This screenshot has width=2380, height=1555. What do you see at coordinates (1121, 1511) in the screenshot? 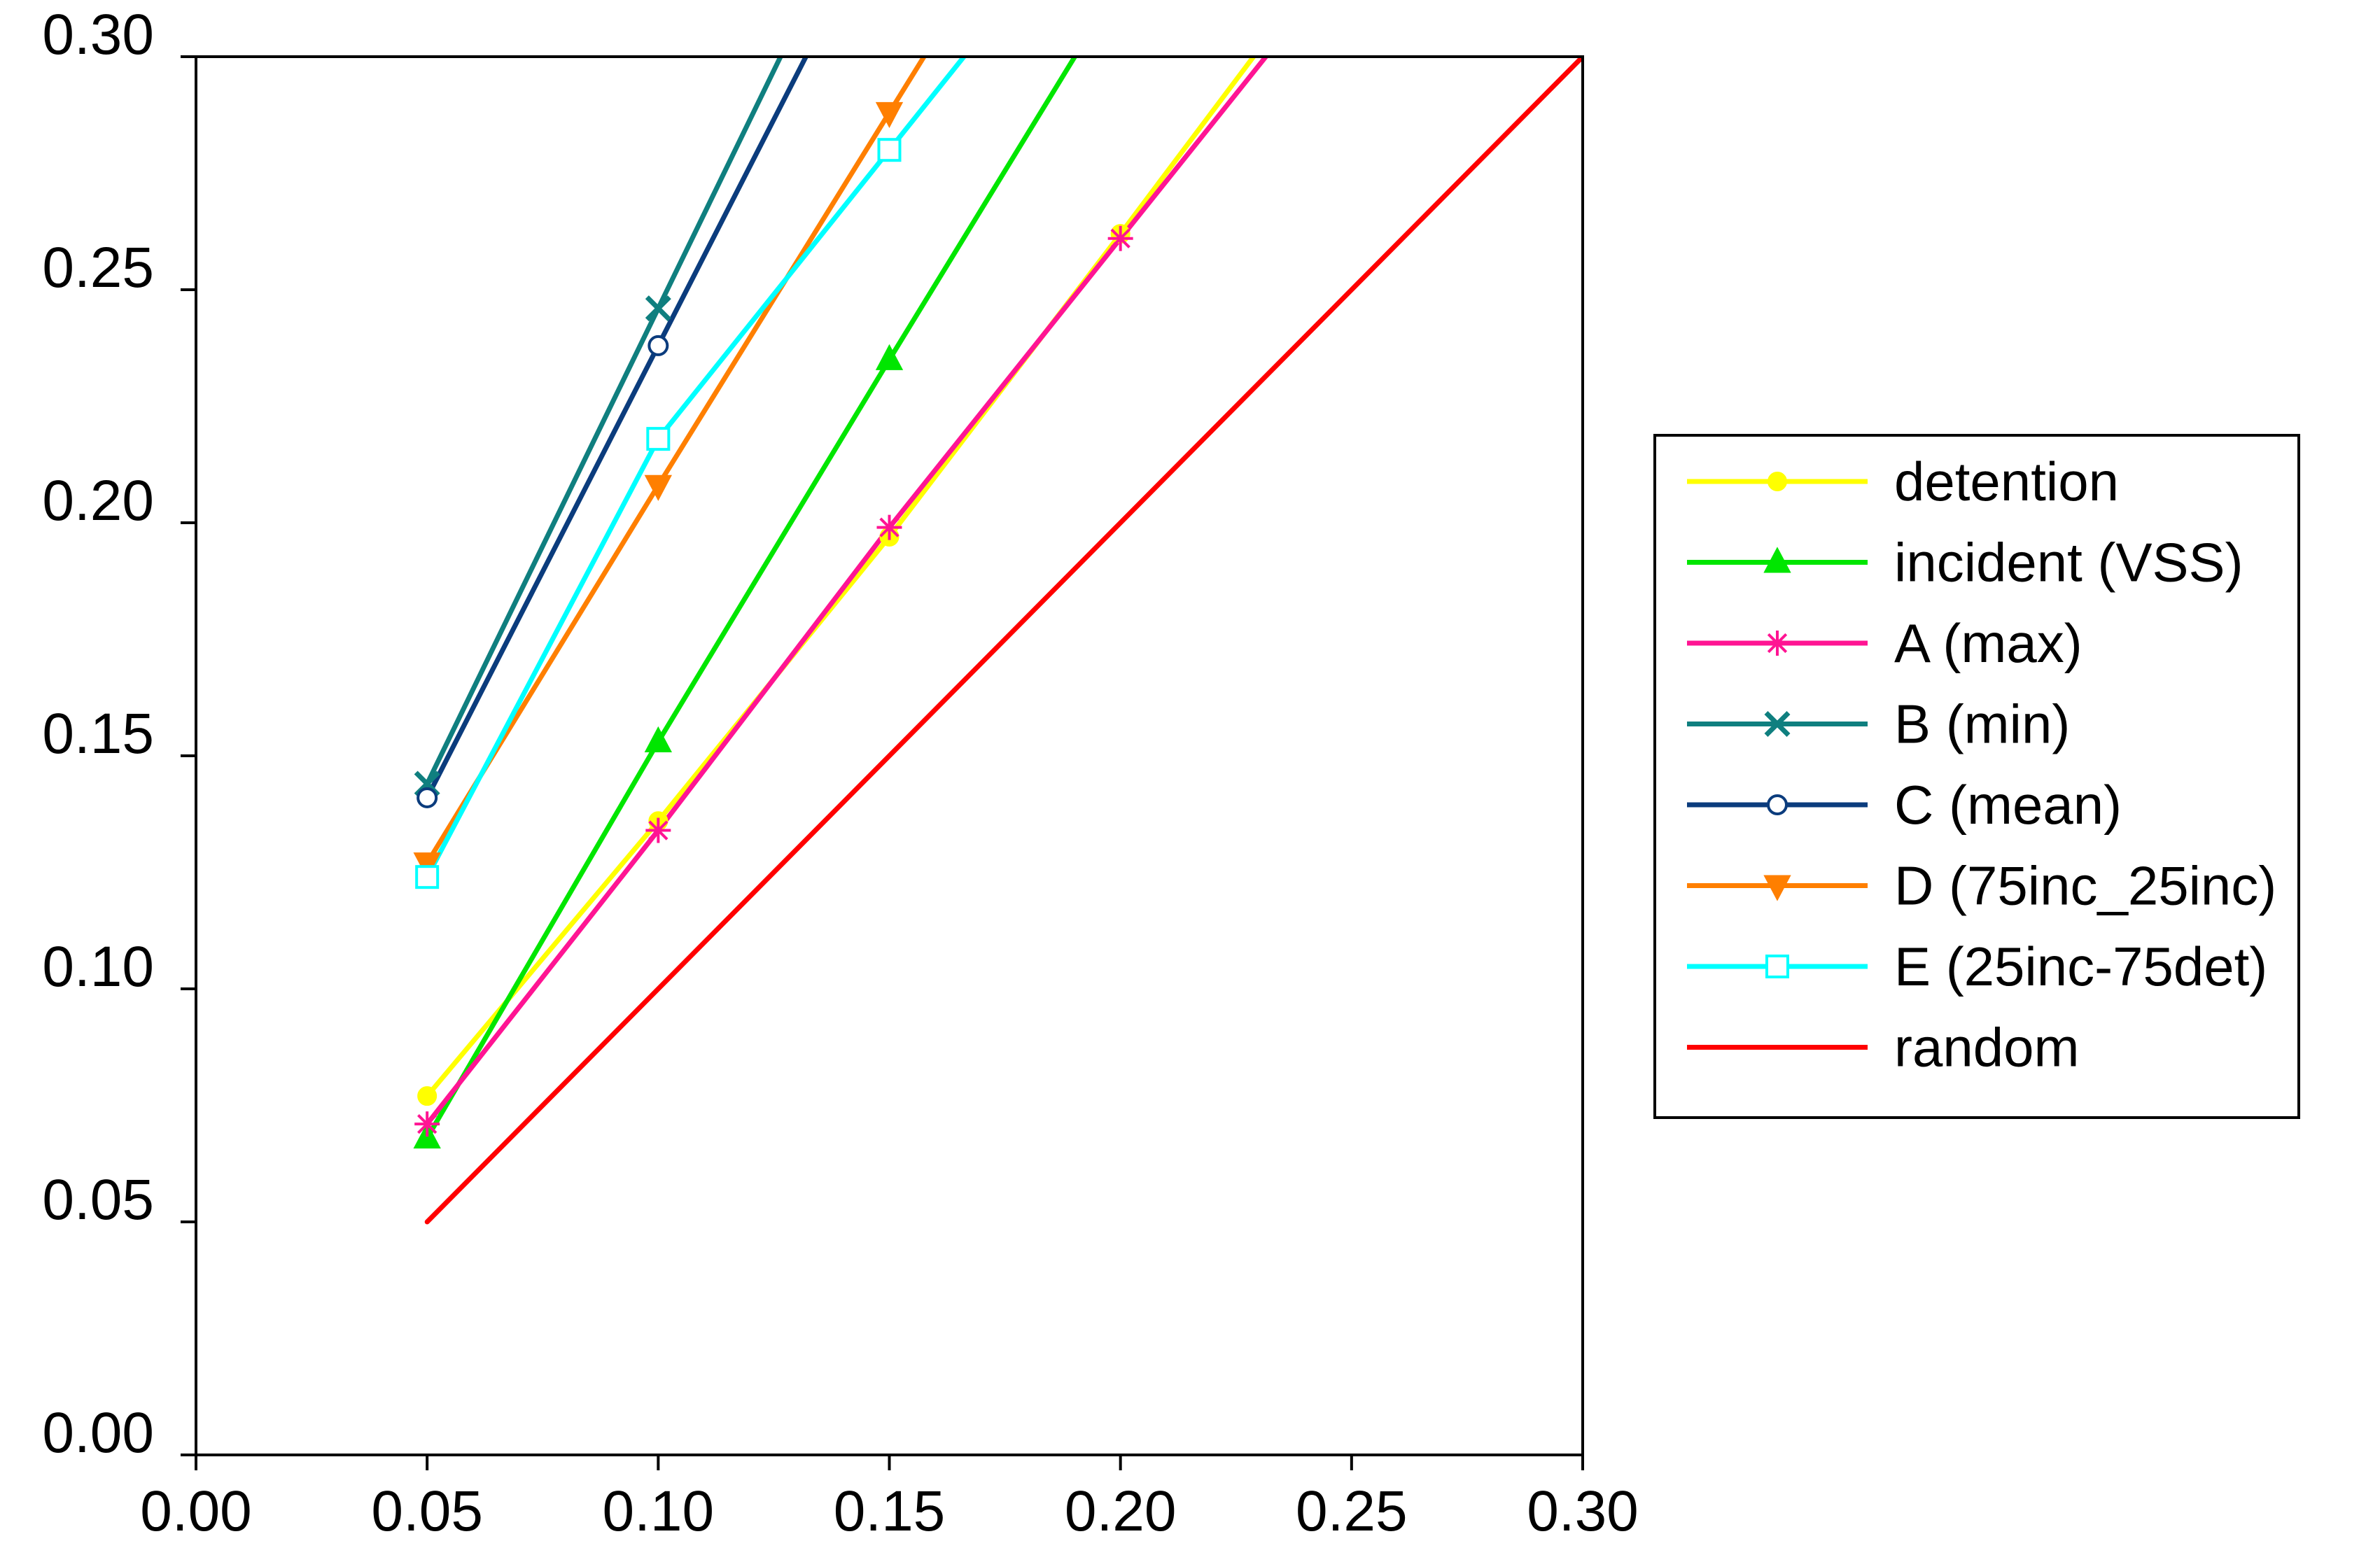
I see `x-tick-label: 0.20` at bounding box center [1121, 1511].